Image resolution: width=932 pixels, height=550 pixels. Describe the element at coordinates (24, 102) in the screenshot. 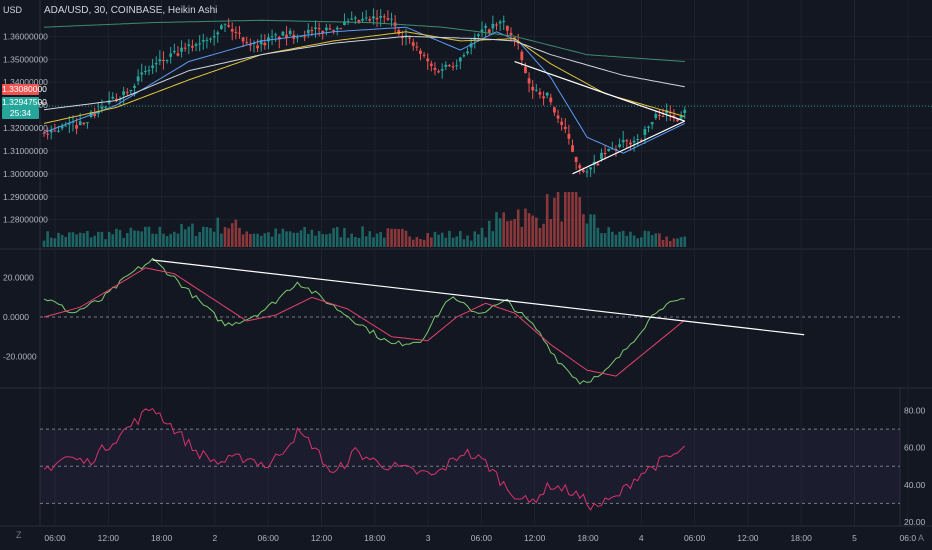

I see `last-price-tag: 1.32947500` at that location.